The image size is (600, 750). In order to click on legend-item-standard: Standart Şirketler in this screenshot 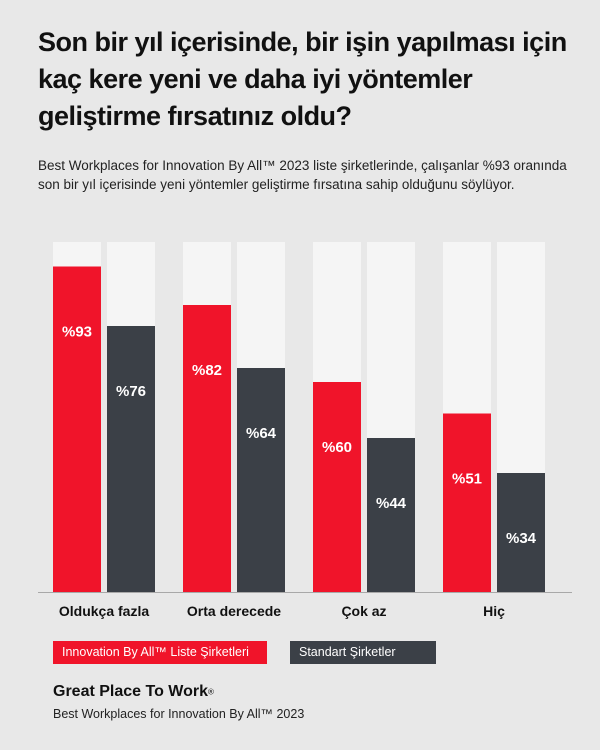, I will do `click(363, 652)`.